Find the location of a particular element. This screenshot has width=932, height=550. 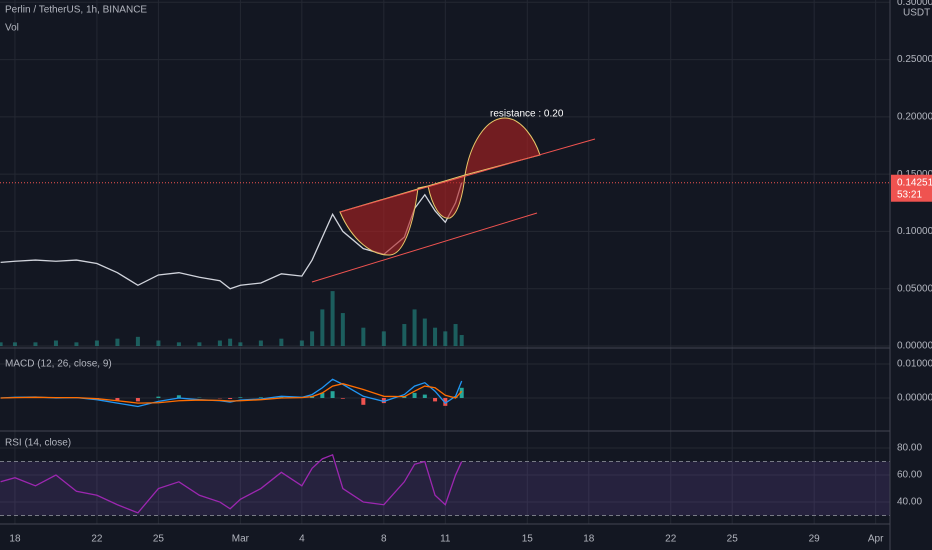

last-price-badge is located at coordinates (911, 188).